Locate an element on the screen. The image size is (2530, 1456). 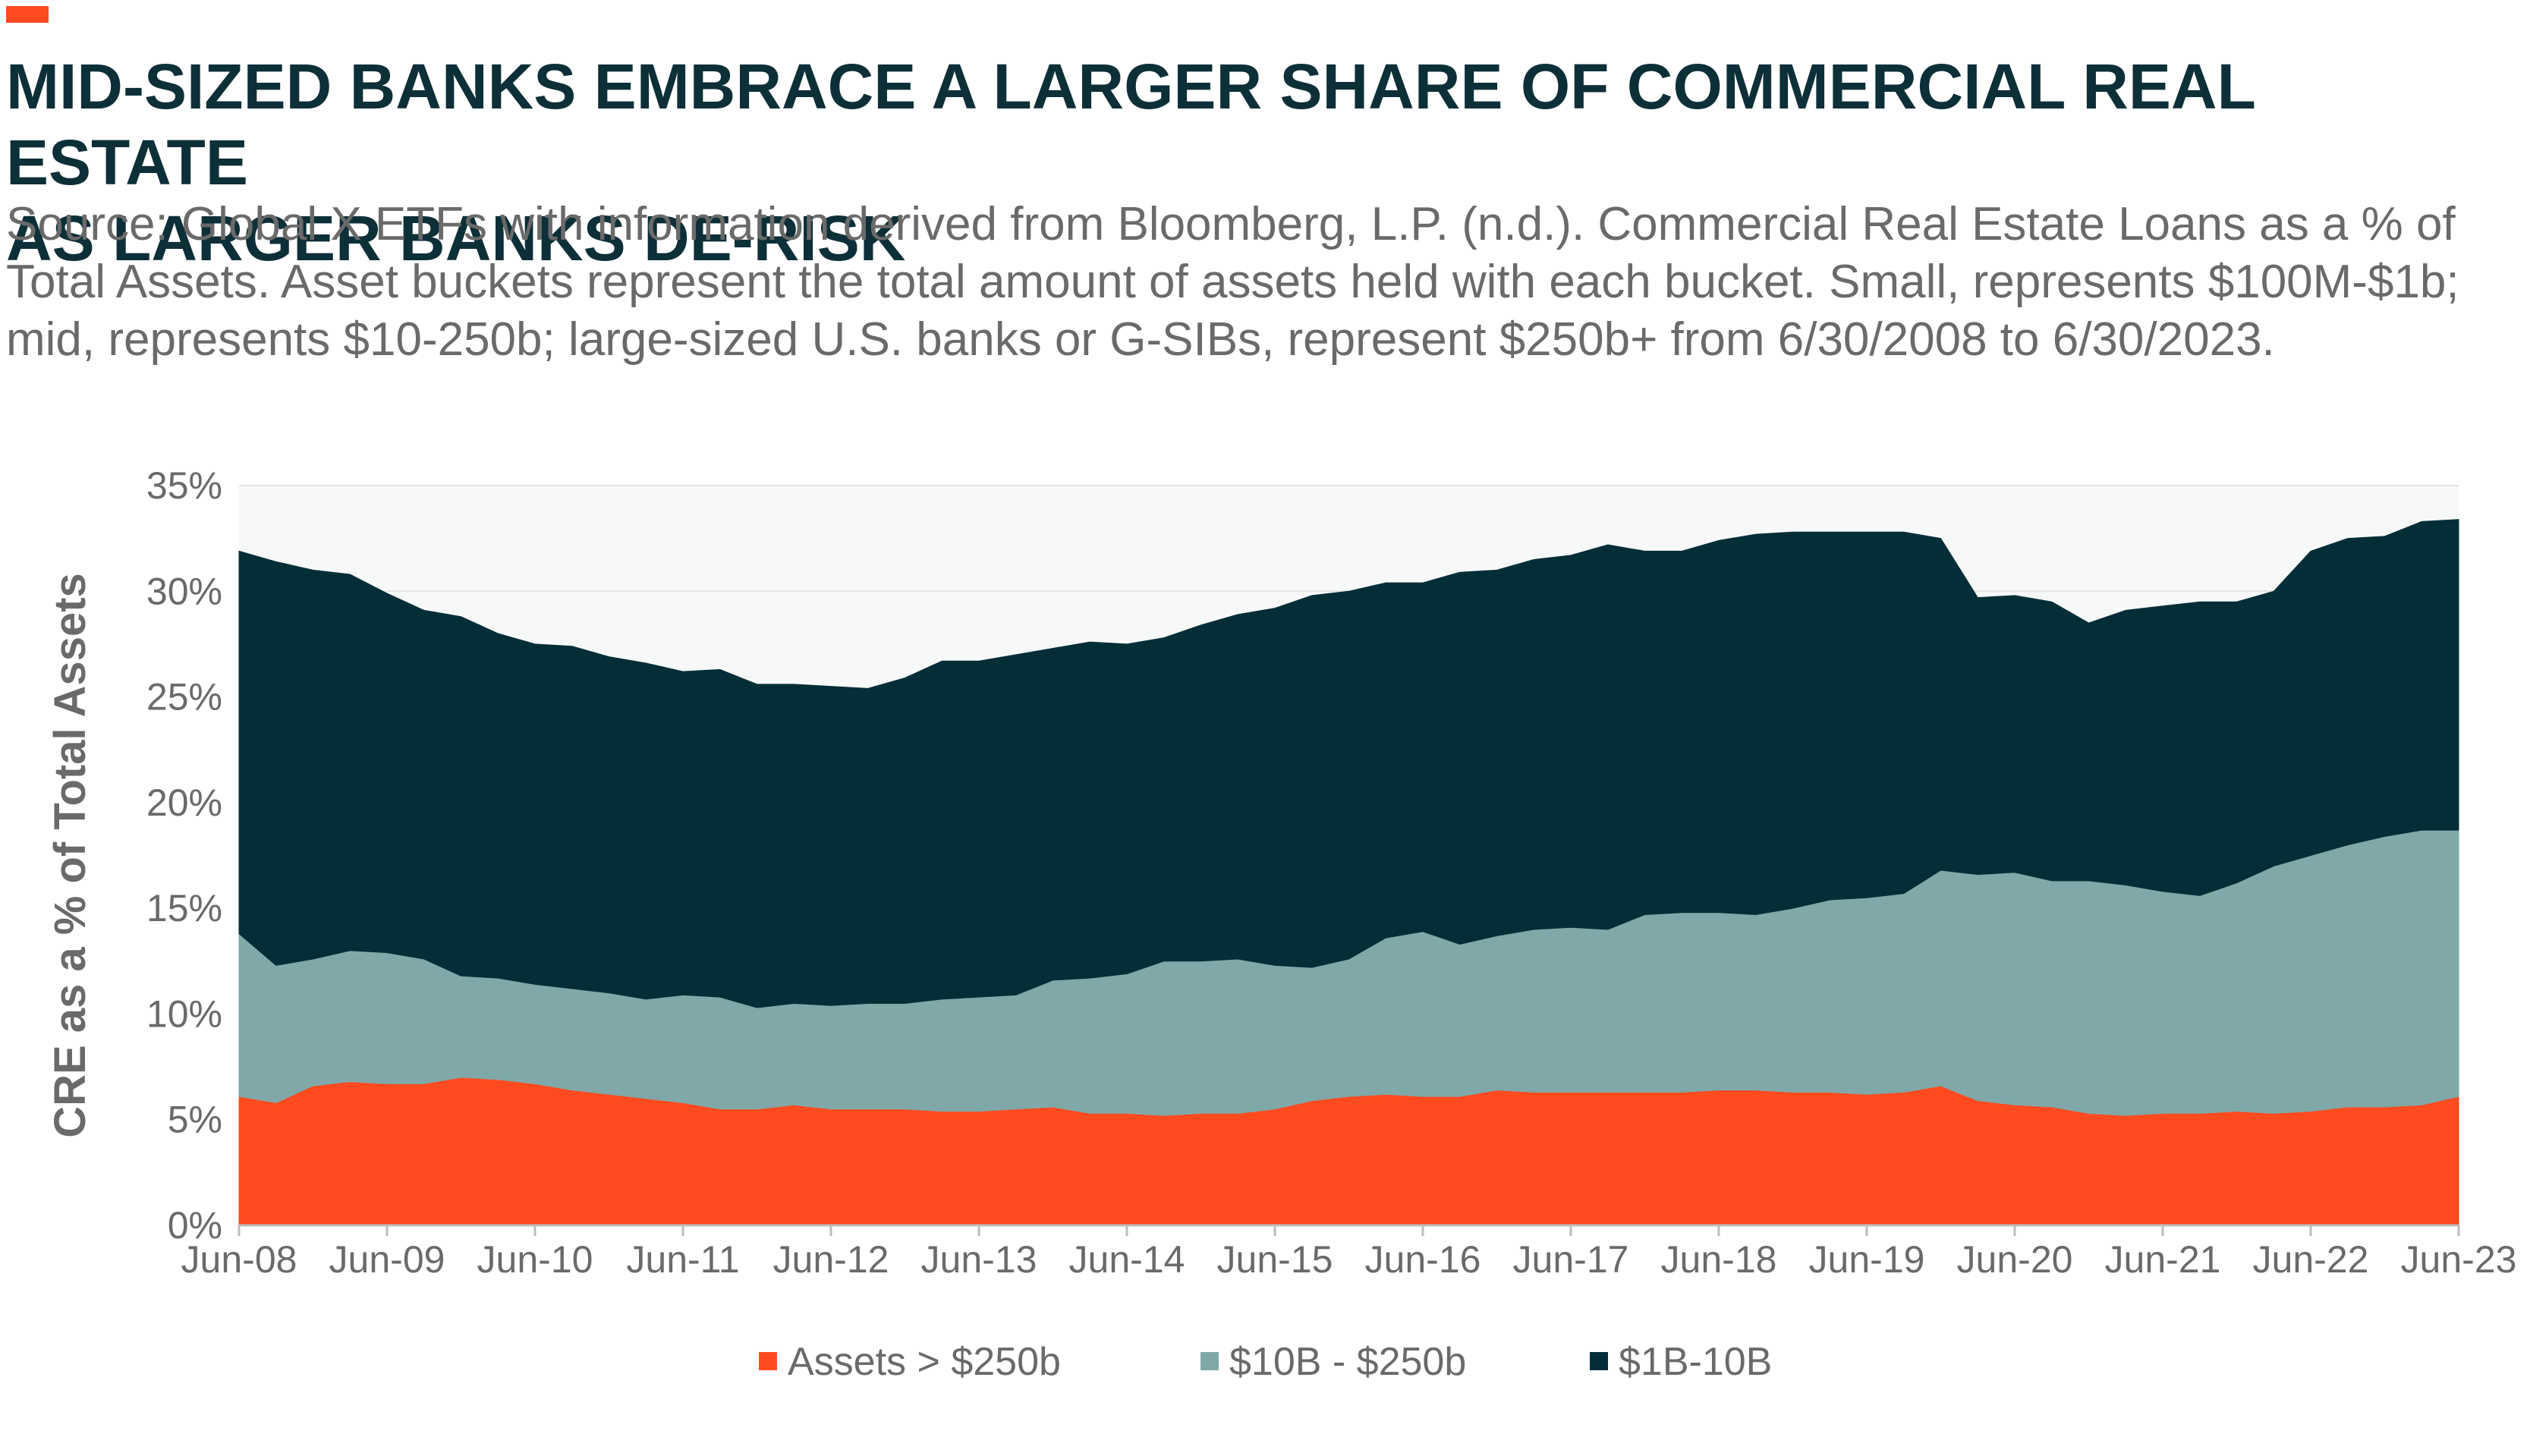
y-tick-label: 30% is located at coordinates (184, 591).